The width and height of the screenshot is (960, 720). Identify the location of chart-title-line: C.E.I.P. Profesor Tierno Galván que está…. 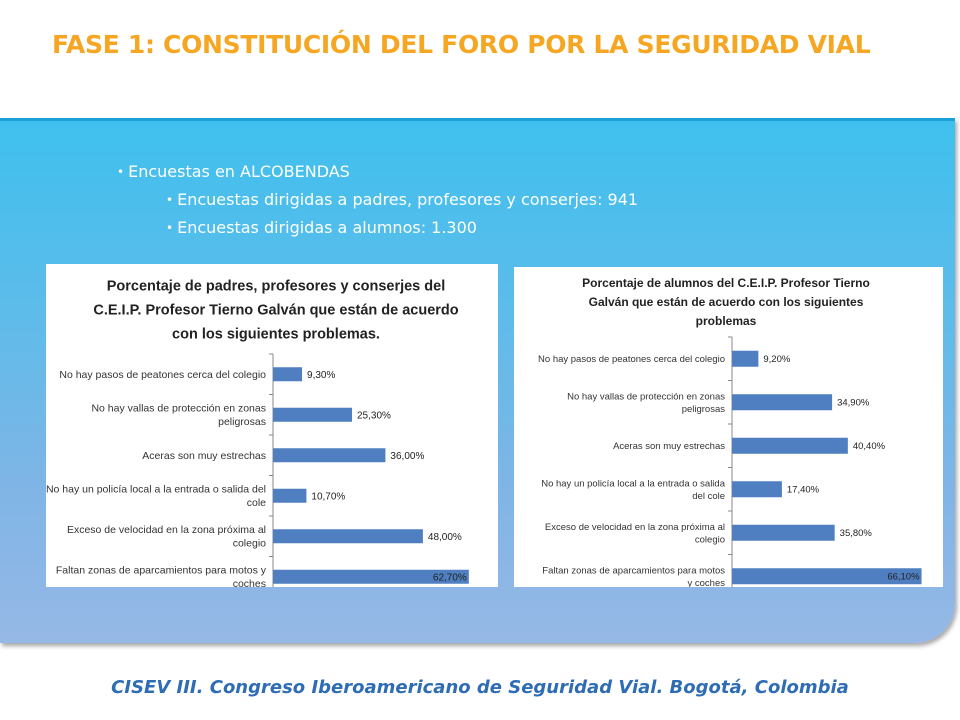
(275, 311).